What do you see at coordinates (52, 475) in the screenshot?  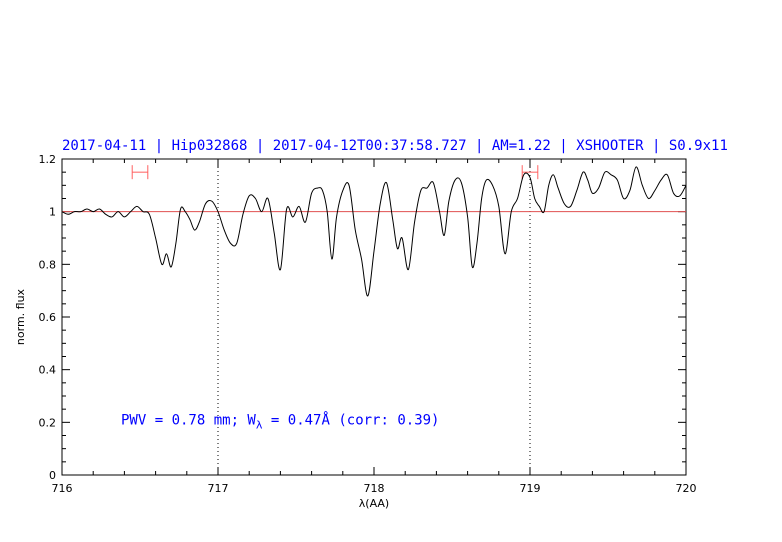 I see `y-tick-label: 0` at bounding box center [52, 475].